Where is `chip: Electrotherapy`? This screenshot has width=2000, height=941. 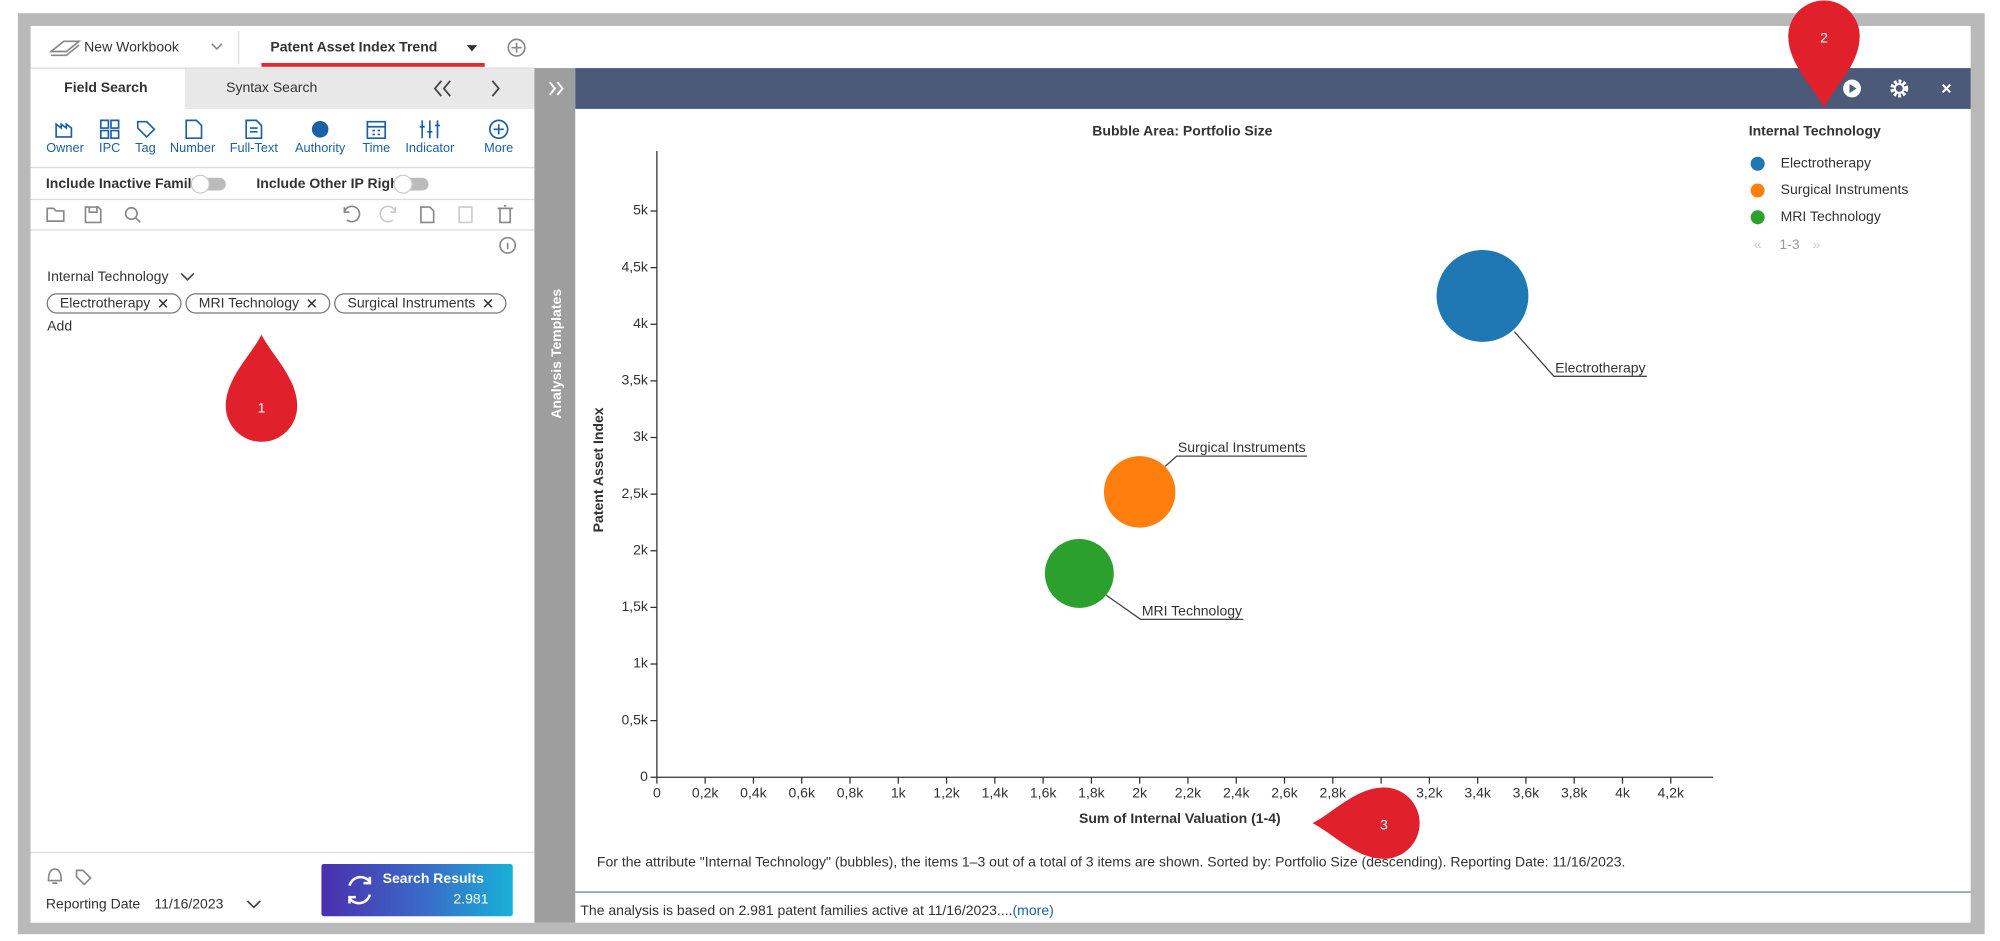
chip: Electrotherapy is located at coordinates (114, 303).